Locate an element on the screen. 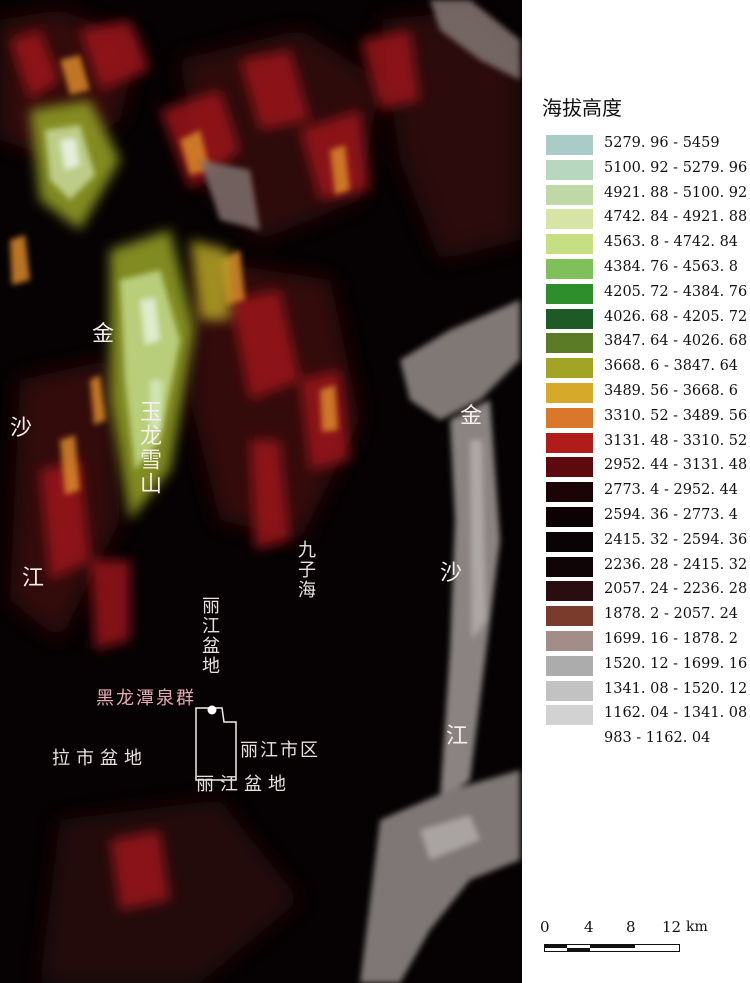 The image size is (750, 983). scale-tick-12: 12 is located at coordinates (672, 927).